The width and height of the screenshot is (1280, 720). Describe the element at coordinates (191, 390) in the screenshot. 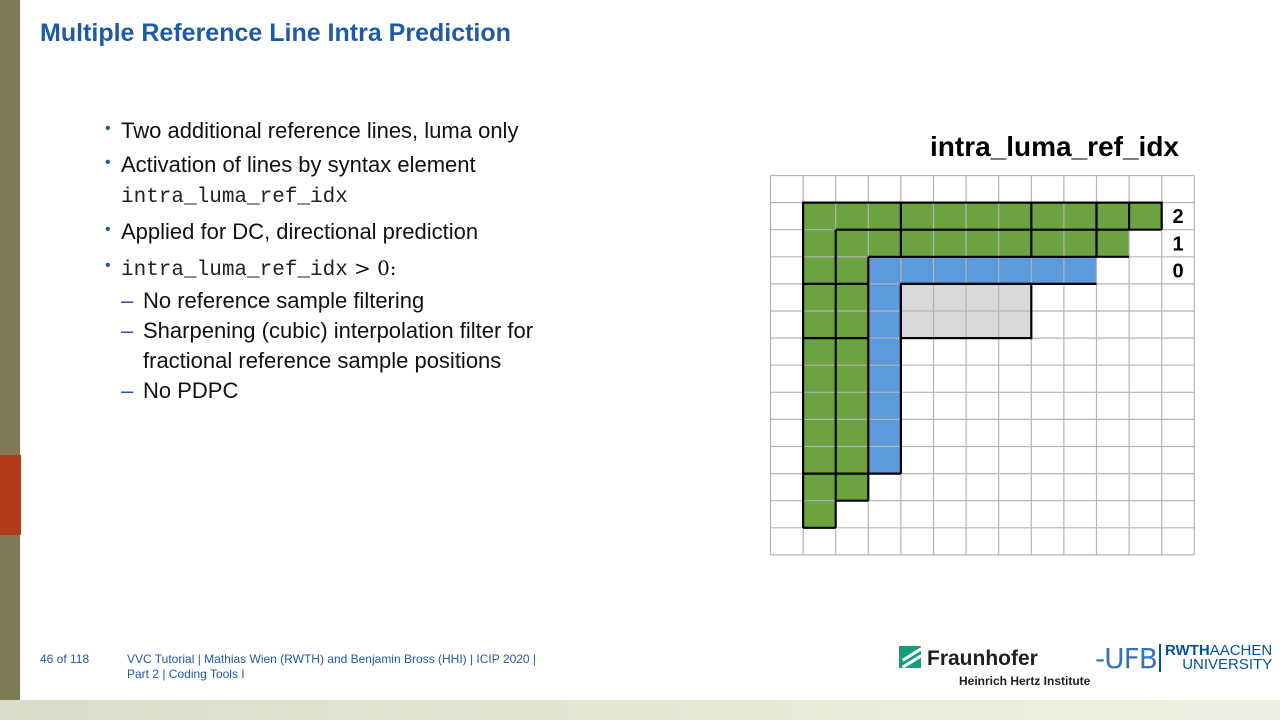

I see `sub-bullet-text: No PDPC` at that location.